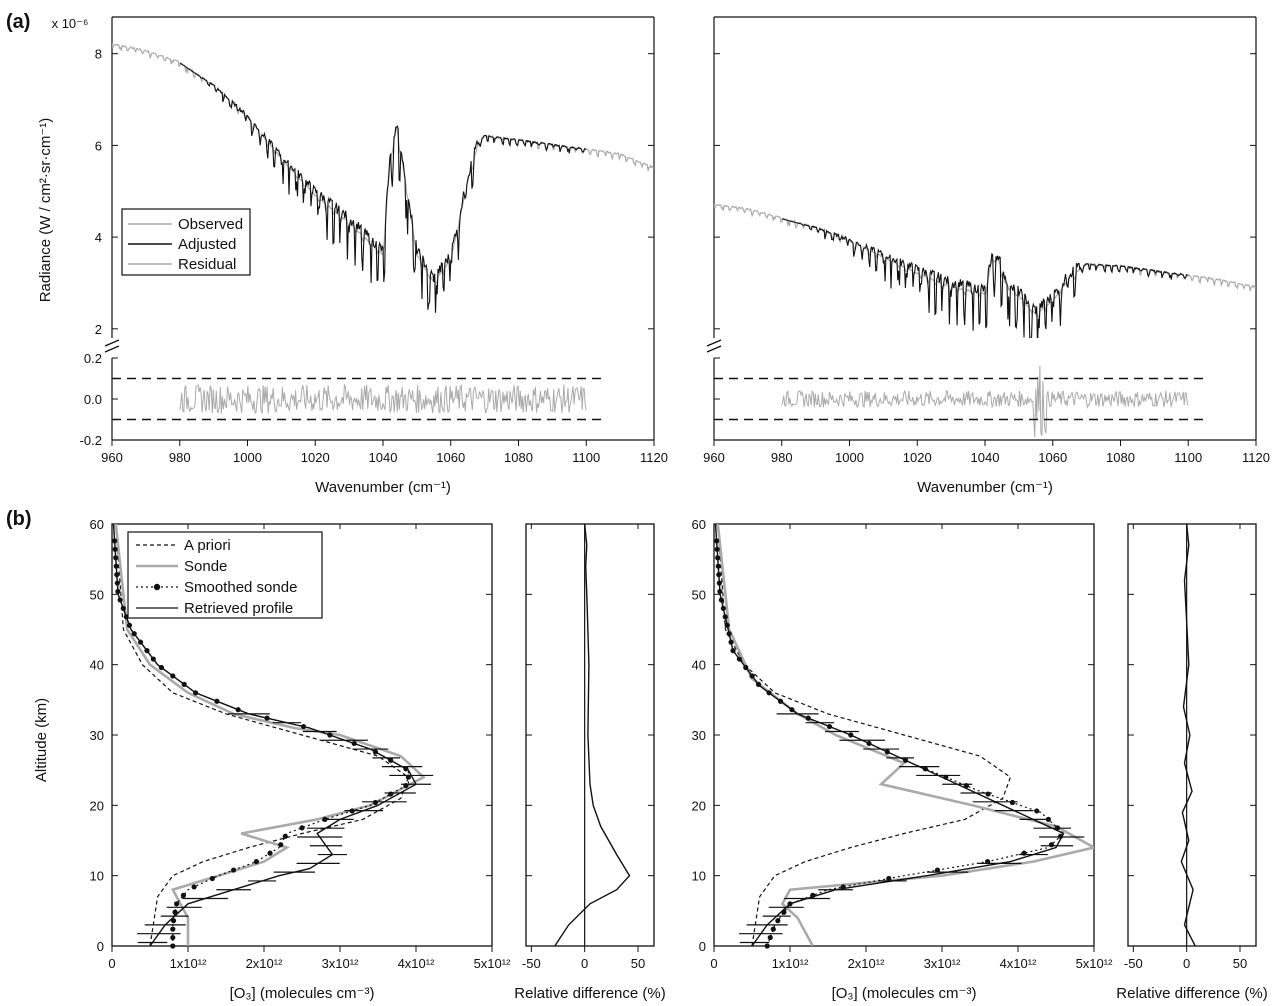  Describe the element at coordinates (943, 963) in the screenshot. I see `x-tick-label: 3x10¹²` at that location.